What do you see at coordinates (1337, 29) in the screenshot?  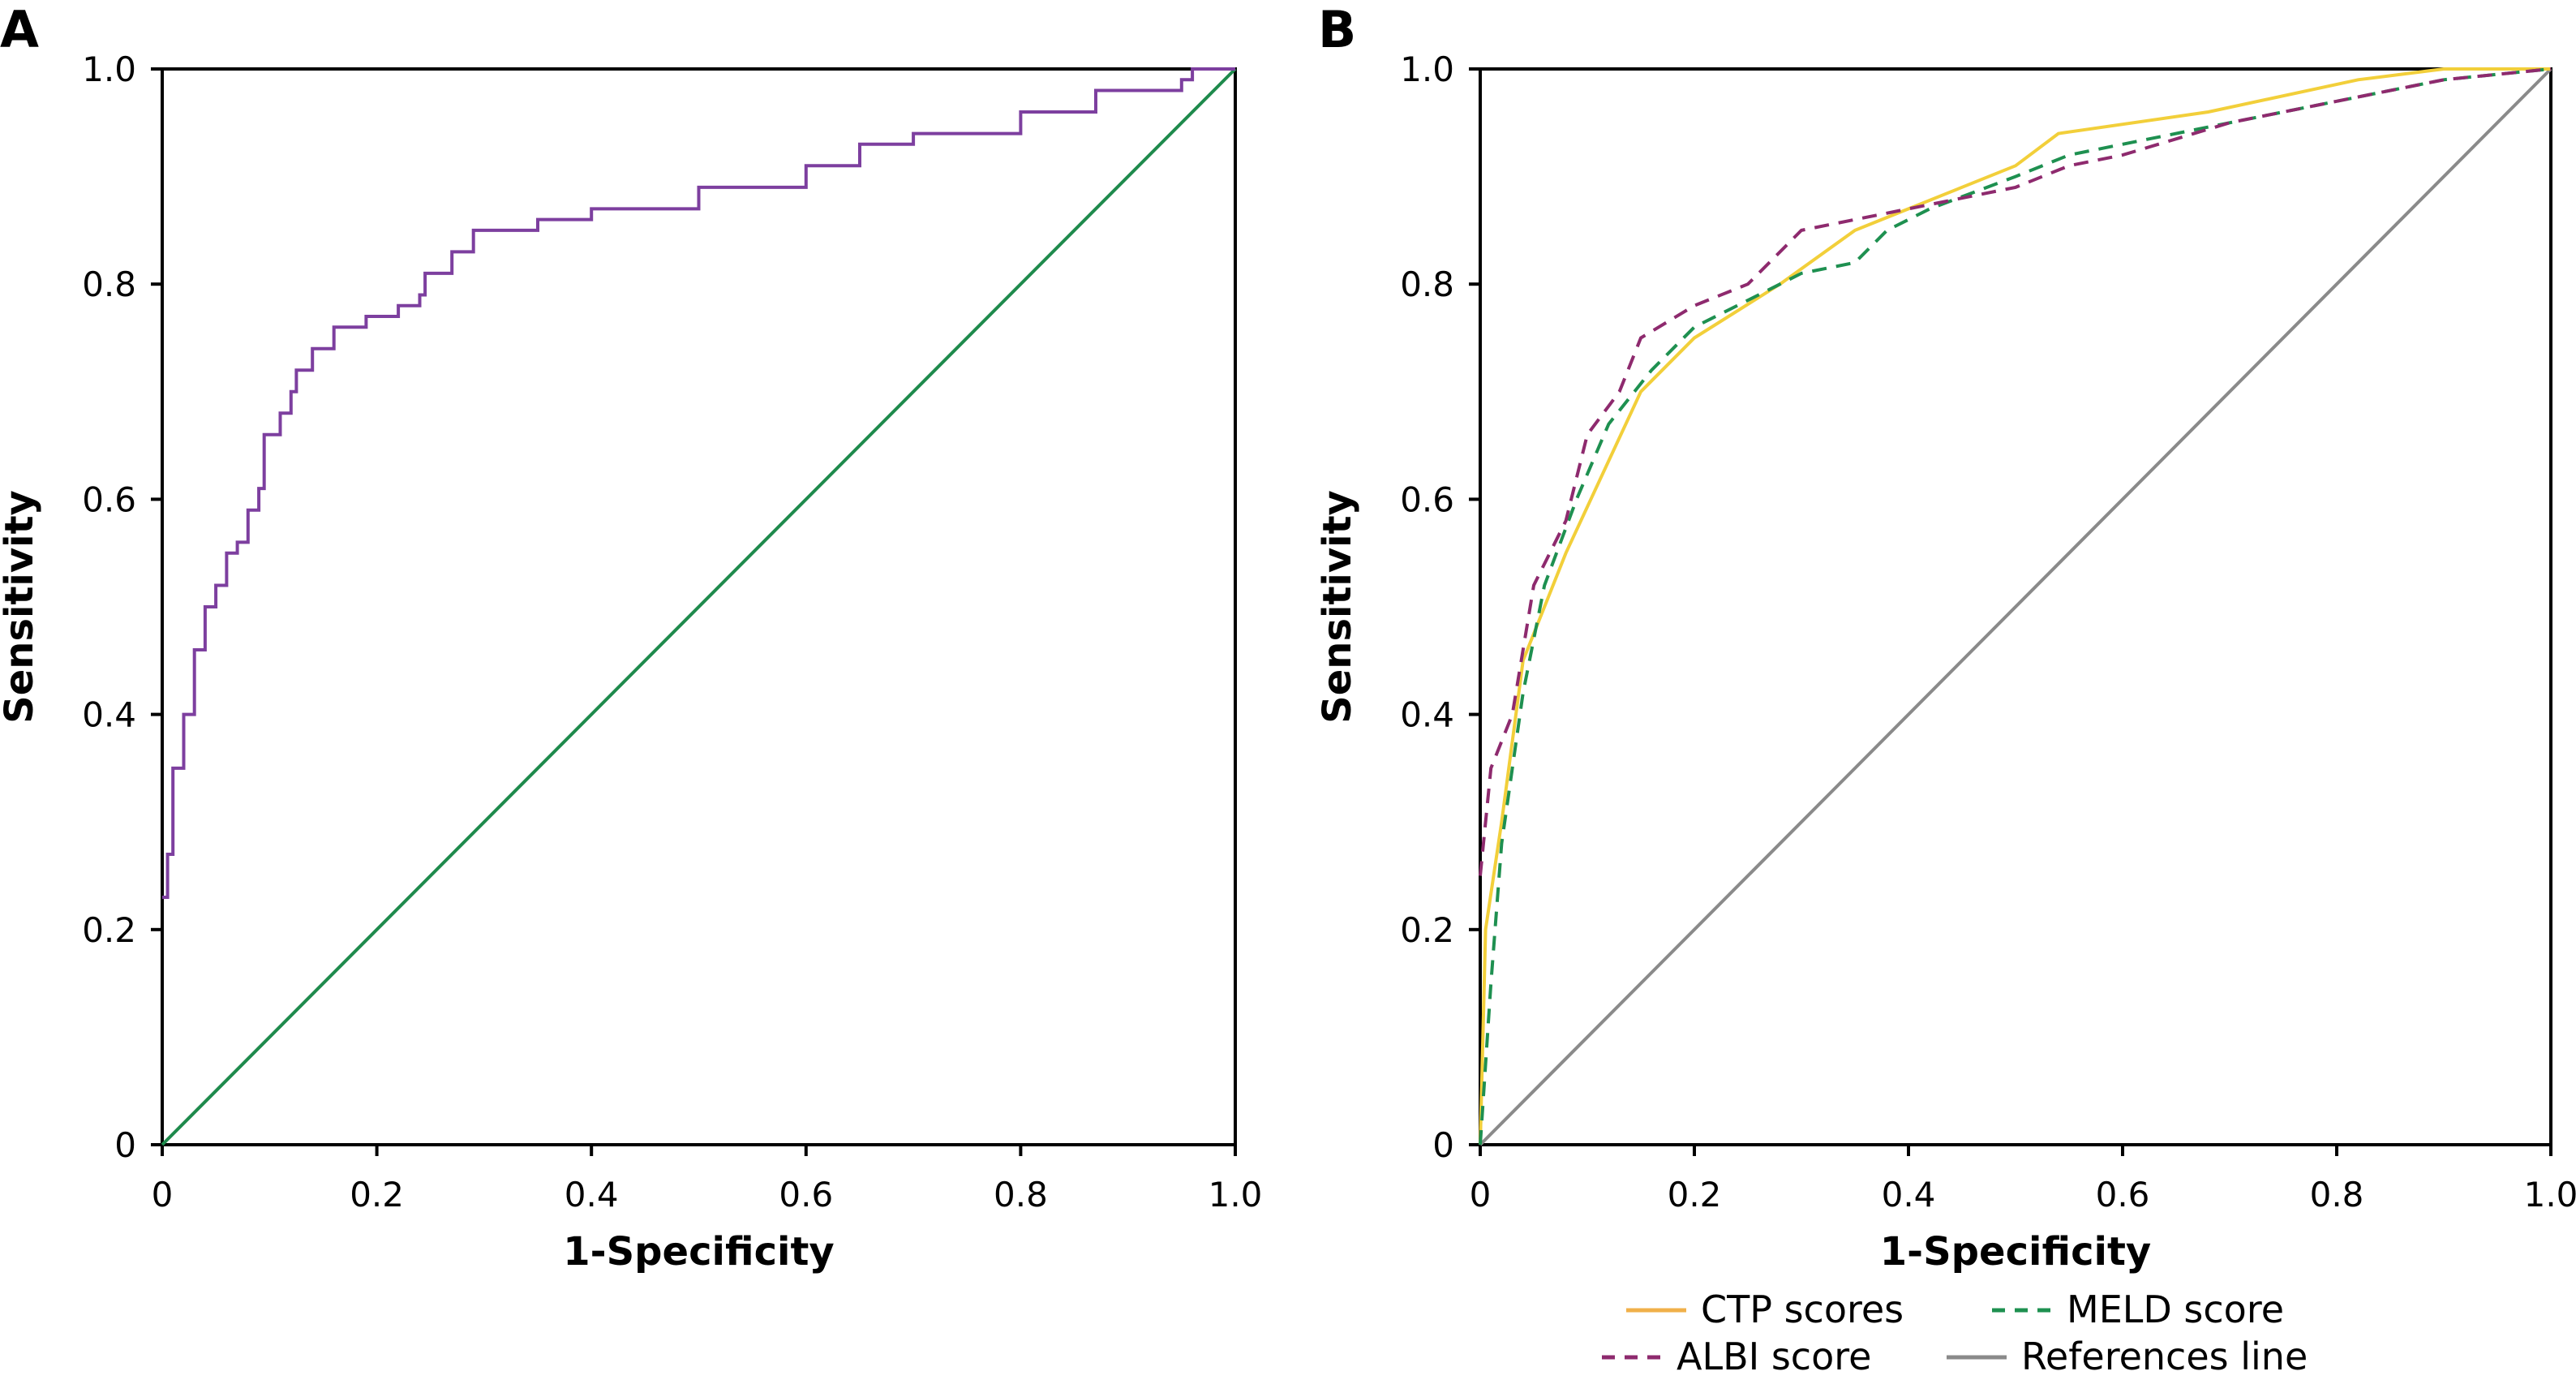 I see `panel-label: B` at bounding box center [1337, 29].